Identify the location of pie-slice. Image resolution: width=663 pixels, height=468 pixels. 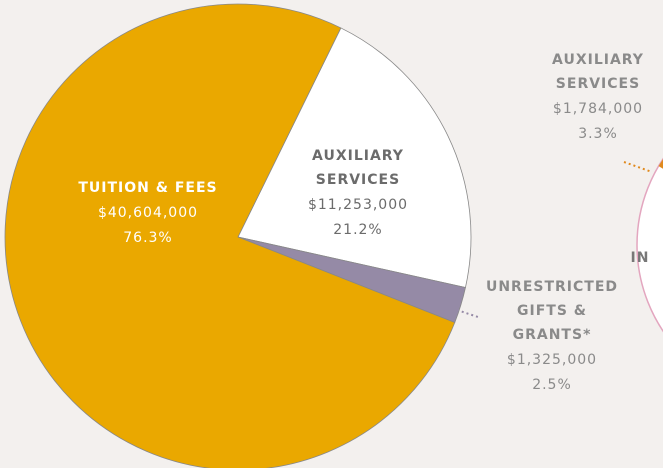
(660, 164).